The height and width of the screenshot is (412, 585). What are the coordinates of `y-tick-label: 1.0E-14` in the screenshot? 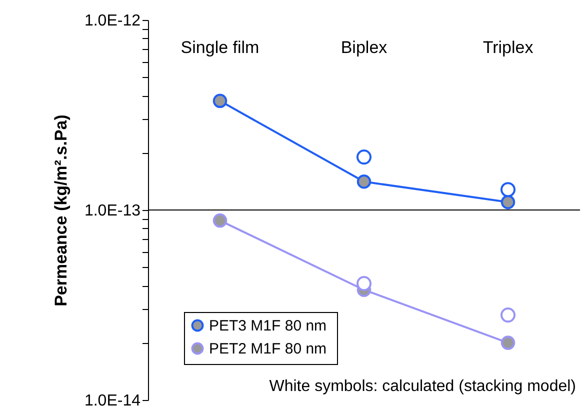 It's located at (112, 401).